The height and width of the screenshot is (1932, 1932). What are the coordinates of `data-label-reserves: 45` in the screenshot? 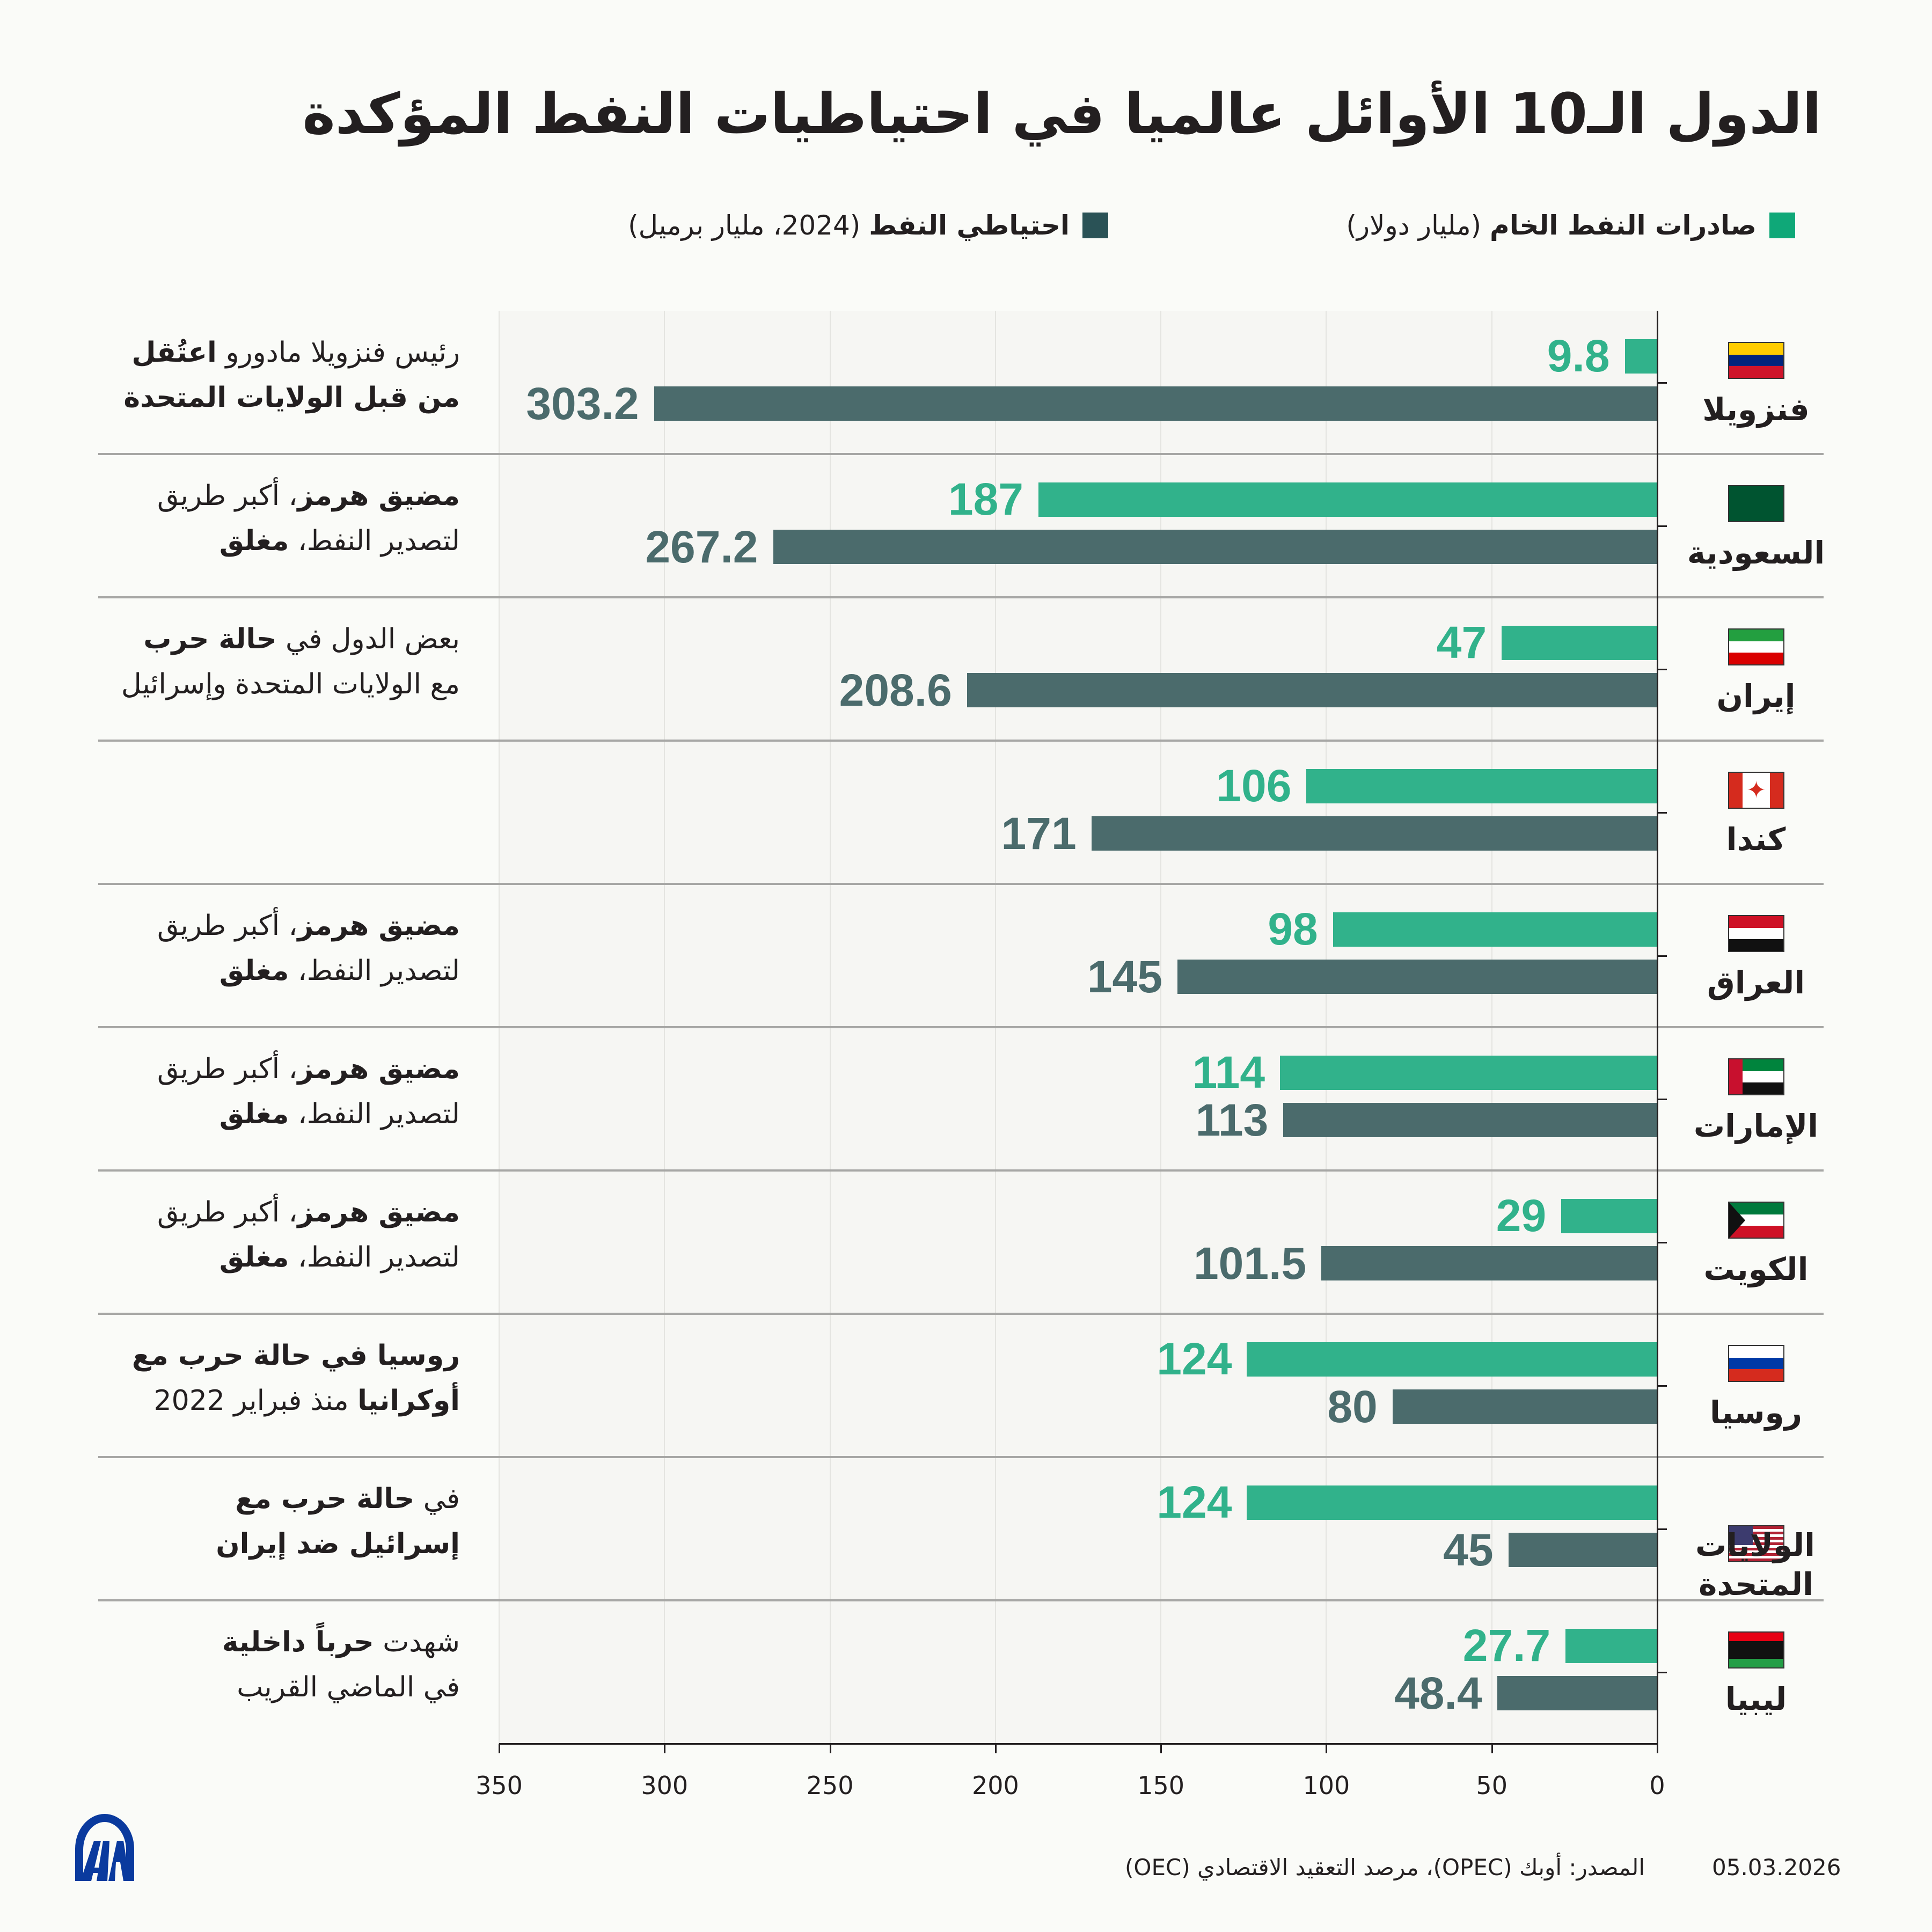 It's located at (1468, 1550).